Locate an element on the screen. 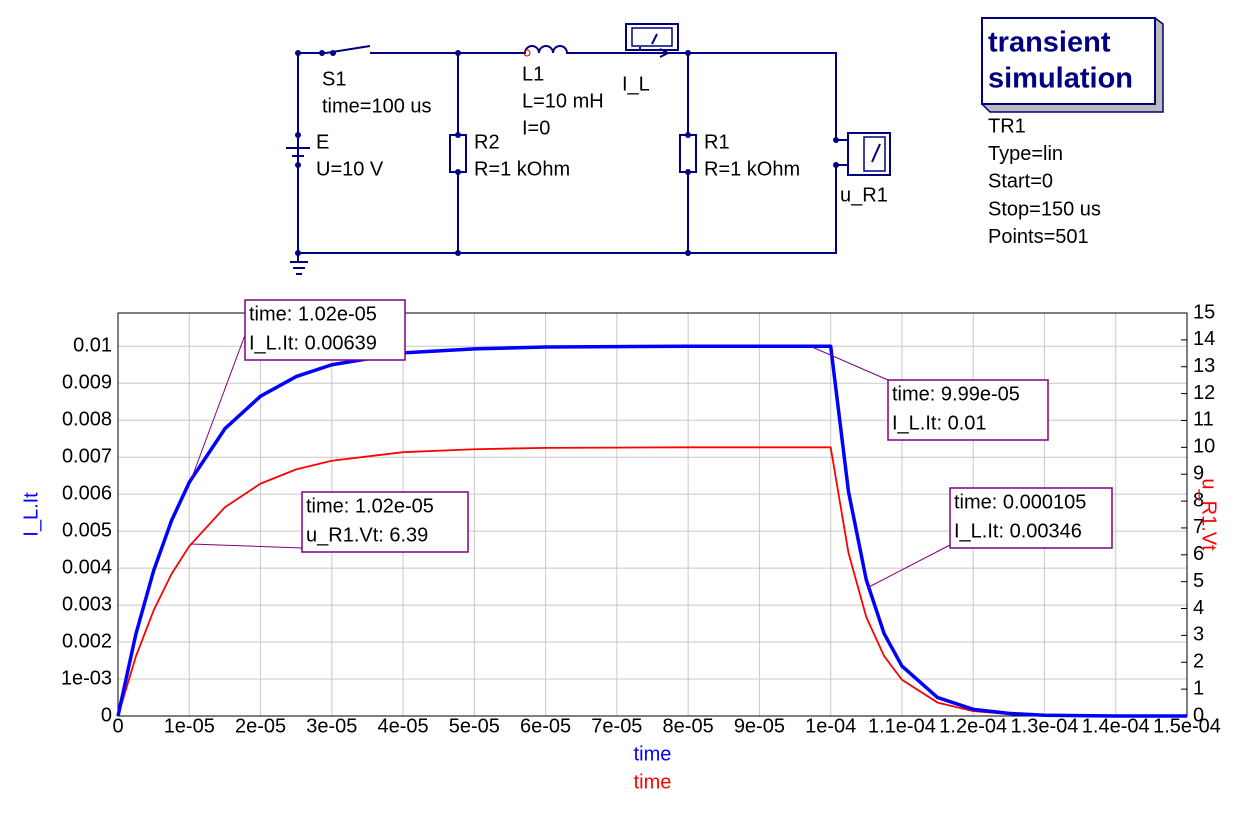 The image size is (1243, 834). voltmeter is located at coordinates (869, 154).